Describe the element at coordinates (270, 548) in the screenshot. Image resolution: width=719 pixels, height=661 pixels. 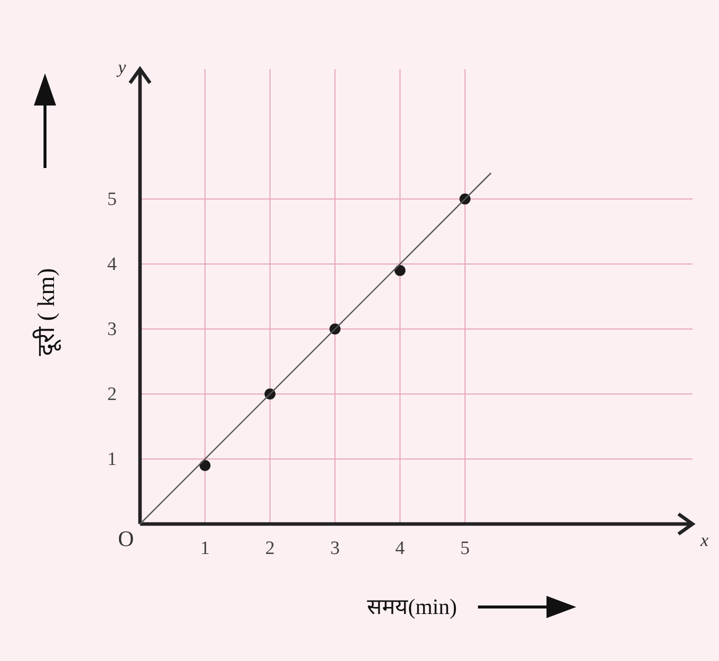
I see `x-tick-label: 2` at that location.